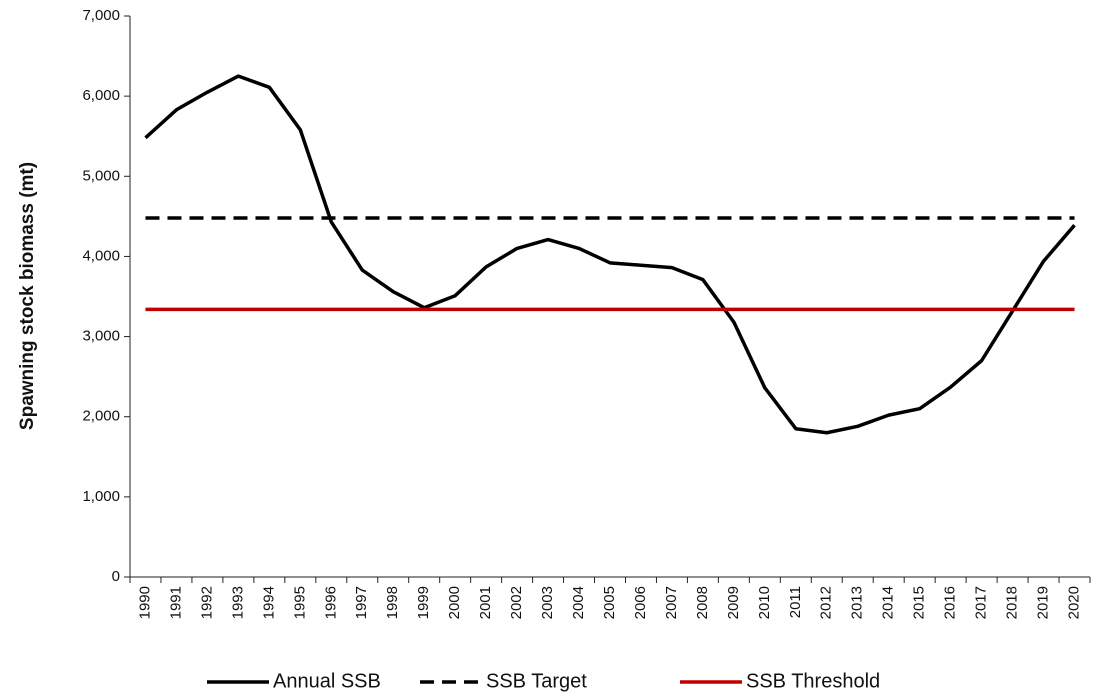 The width and height of the screenshot is (1099, 698). Describe the element at coordinates (857, 602) in the screenshot. I see `x-tick-label: 2013` at that location.